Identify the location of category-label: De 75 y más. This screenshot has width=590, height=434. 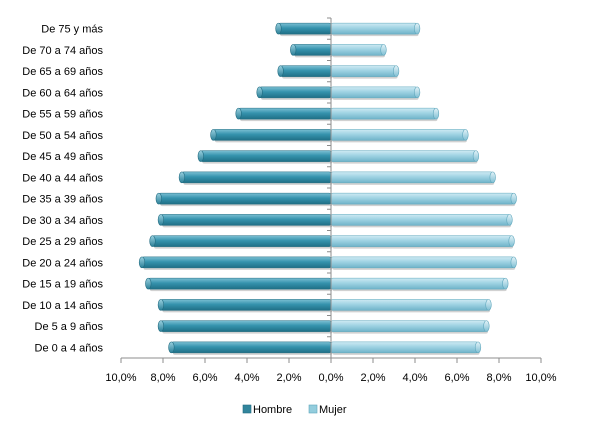
(72, 30).